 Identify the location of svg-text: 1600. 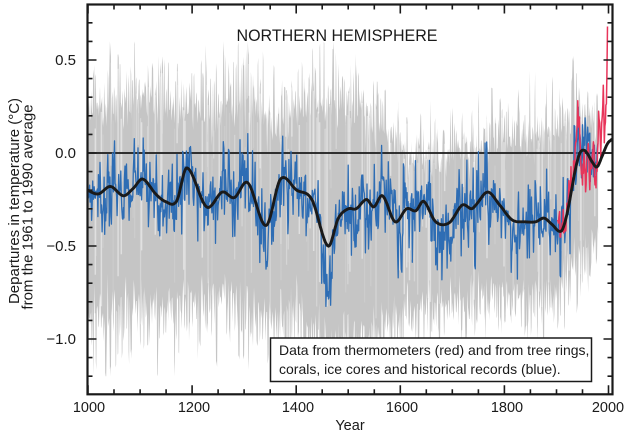
(402, 408).